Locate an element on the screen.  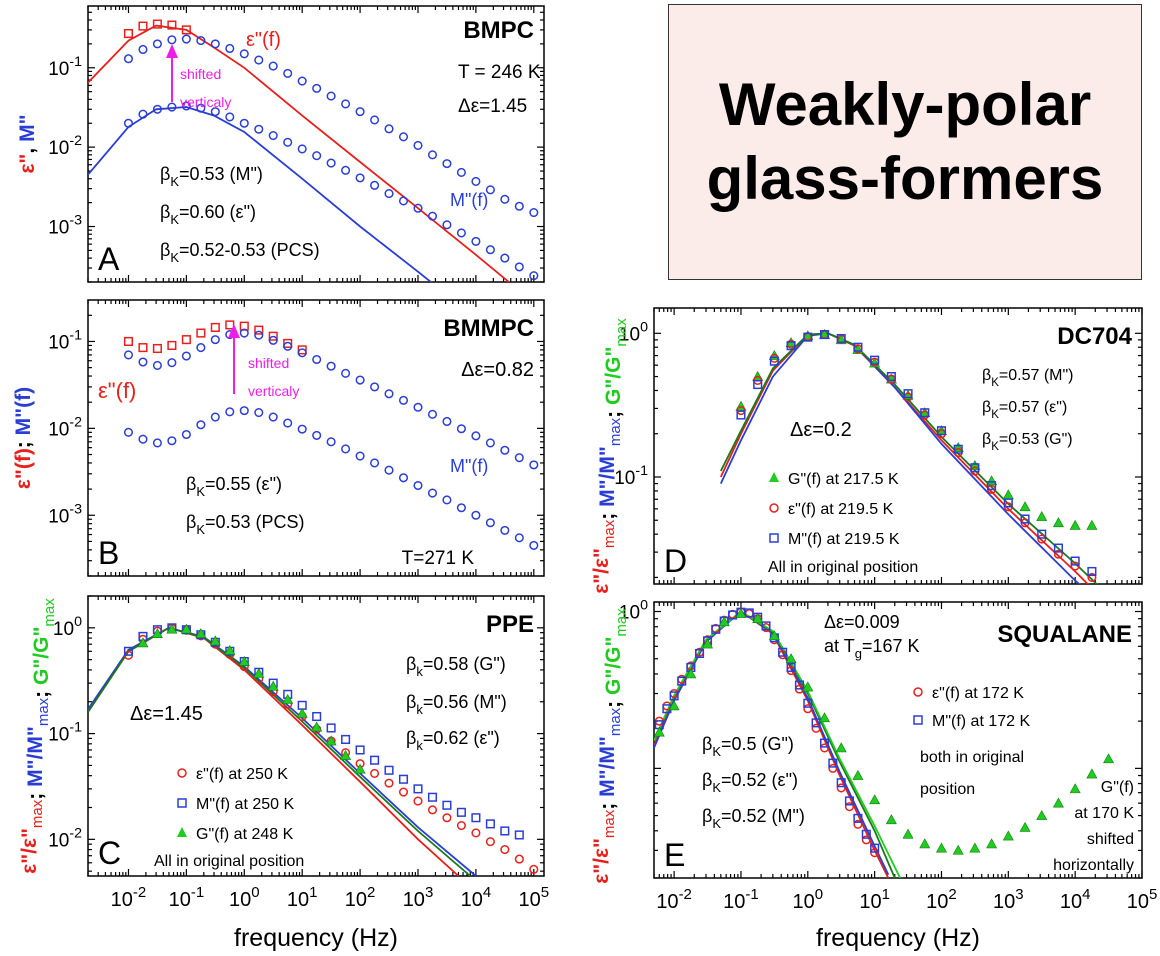
temperature: T=271 K is located at coordinates (438, 558).